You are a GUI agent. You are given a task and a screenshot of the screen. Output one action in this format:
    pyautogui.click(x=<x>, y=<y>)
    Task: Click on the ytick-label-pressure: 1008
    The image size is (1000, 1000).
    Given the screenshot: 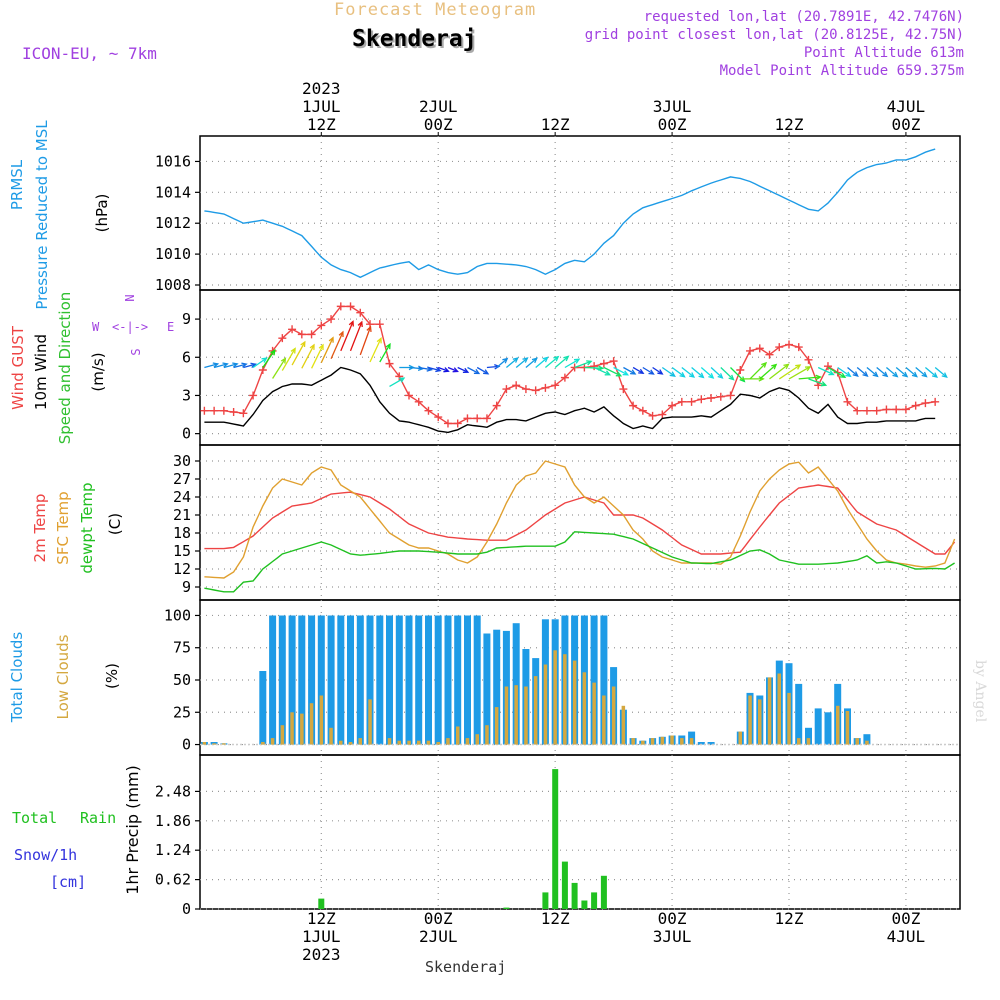 What is the action you would take?
    pyautogui.click(x=173, y=285)
    